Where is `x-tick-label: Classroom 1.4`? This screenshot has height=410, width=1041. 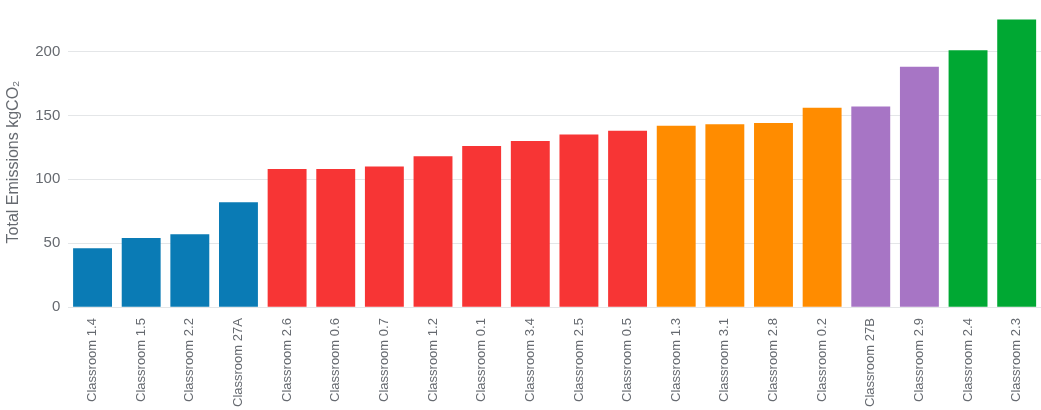 x-tick-label: Classroom 1.4 is located at coordinates (92, 360).